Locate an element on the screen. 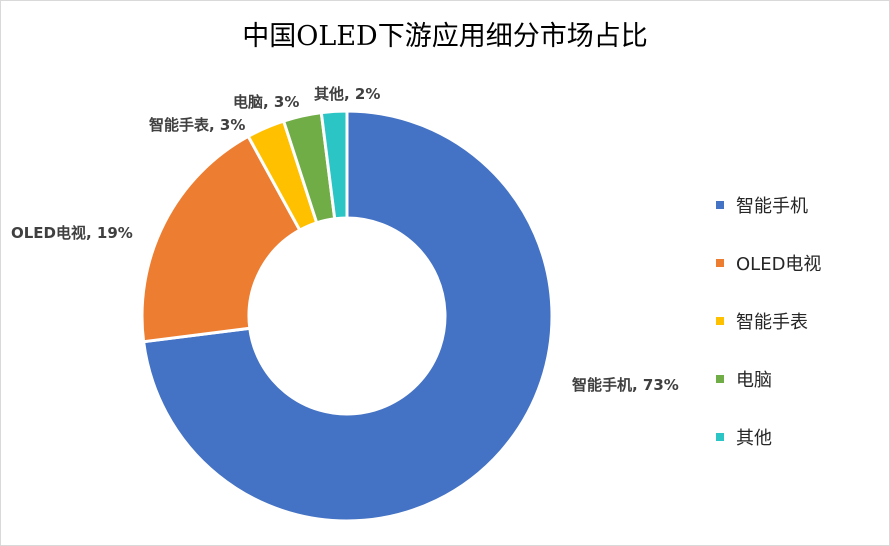 Image resolution: width=890 pixels, height=546 pixels. donut-slice-oled-tv is located at coordinates (221, 239).